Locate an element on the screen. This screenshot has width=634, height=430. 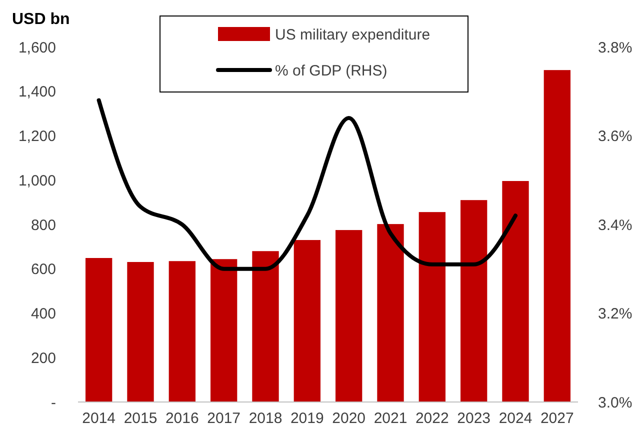
x-tick-label: 2023 is located at coordinates (474, 418).